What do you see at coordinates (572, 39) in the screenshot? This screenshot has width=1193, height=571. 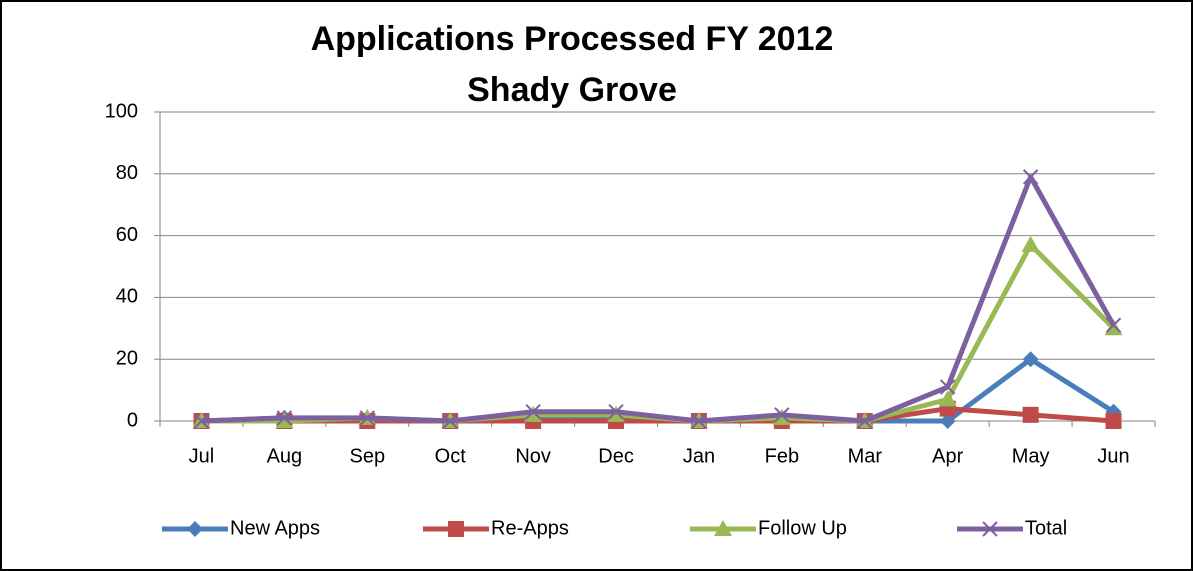 I see `chart-title: Applications Processed FY 2012` at bounding box center [572, 39].